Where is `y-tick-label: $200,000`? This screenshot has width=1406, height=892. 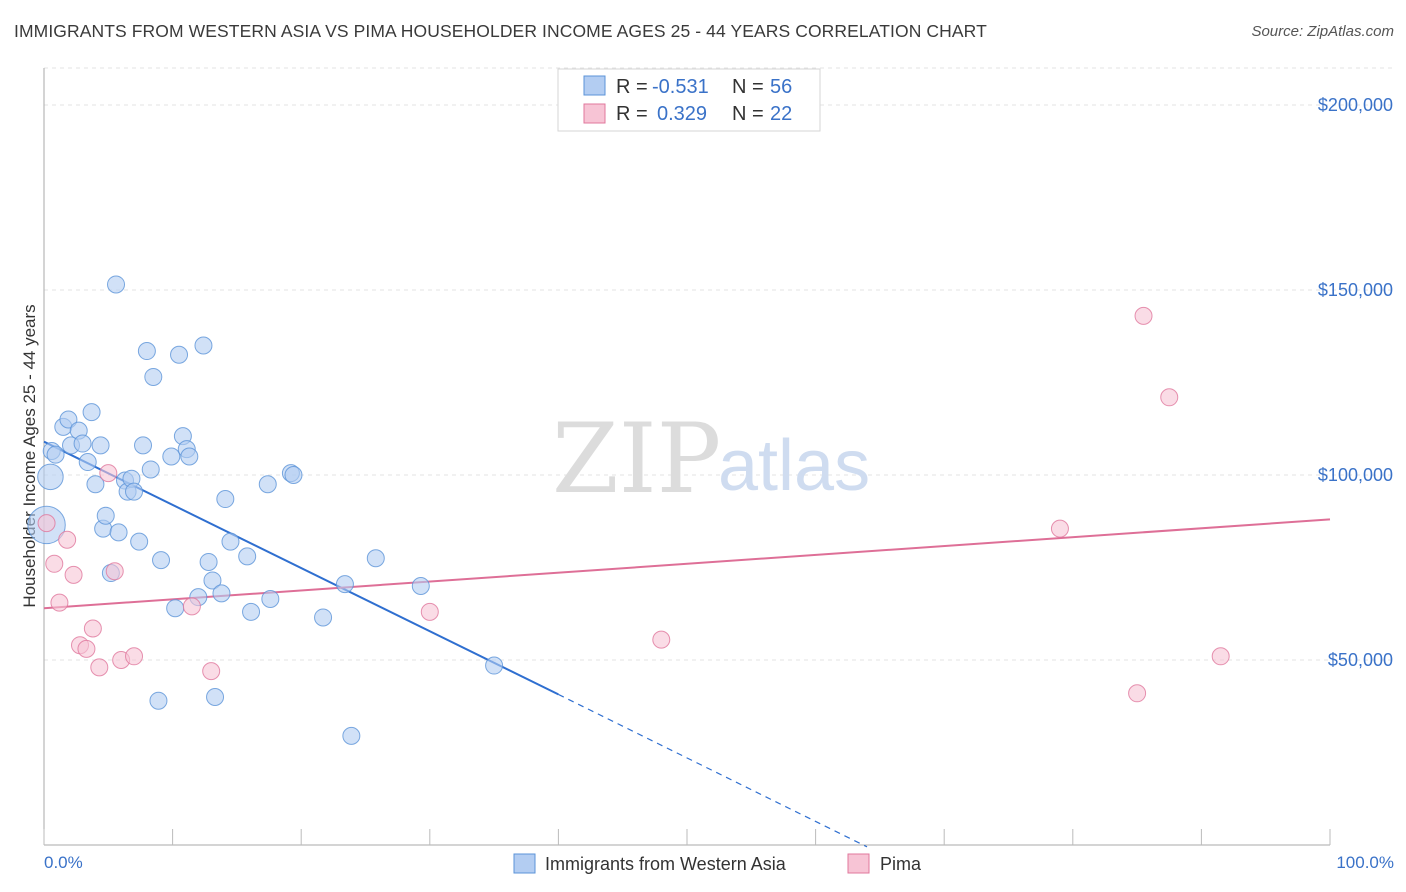
y-tick-label: $200,000 is located at coordinates (1355, 105).